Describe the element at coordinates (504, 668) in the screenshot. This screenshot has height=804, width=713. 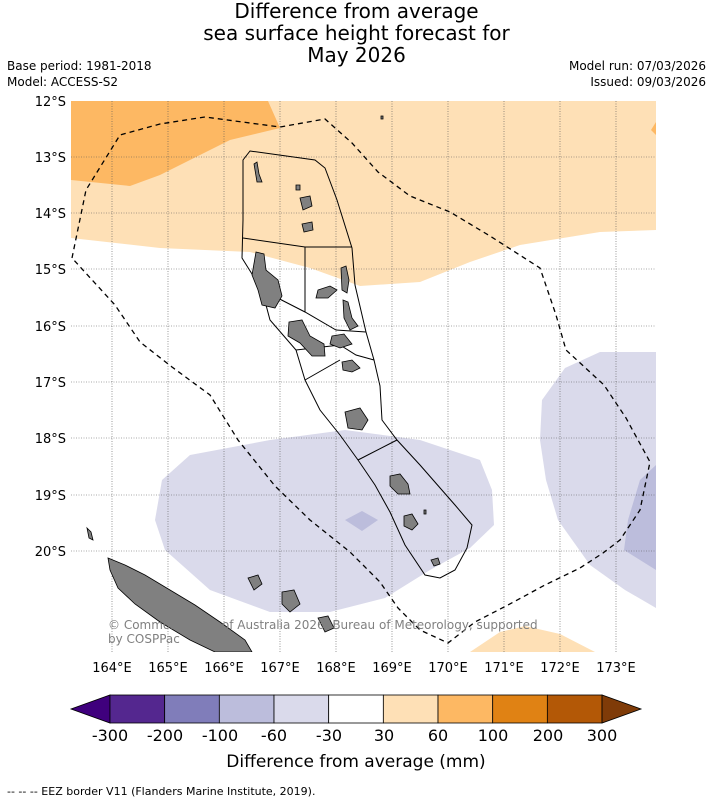
I see `lon-label: 171°E` at that location.